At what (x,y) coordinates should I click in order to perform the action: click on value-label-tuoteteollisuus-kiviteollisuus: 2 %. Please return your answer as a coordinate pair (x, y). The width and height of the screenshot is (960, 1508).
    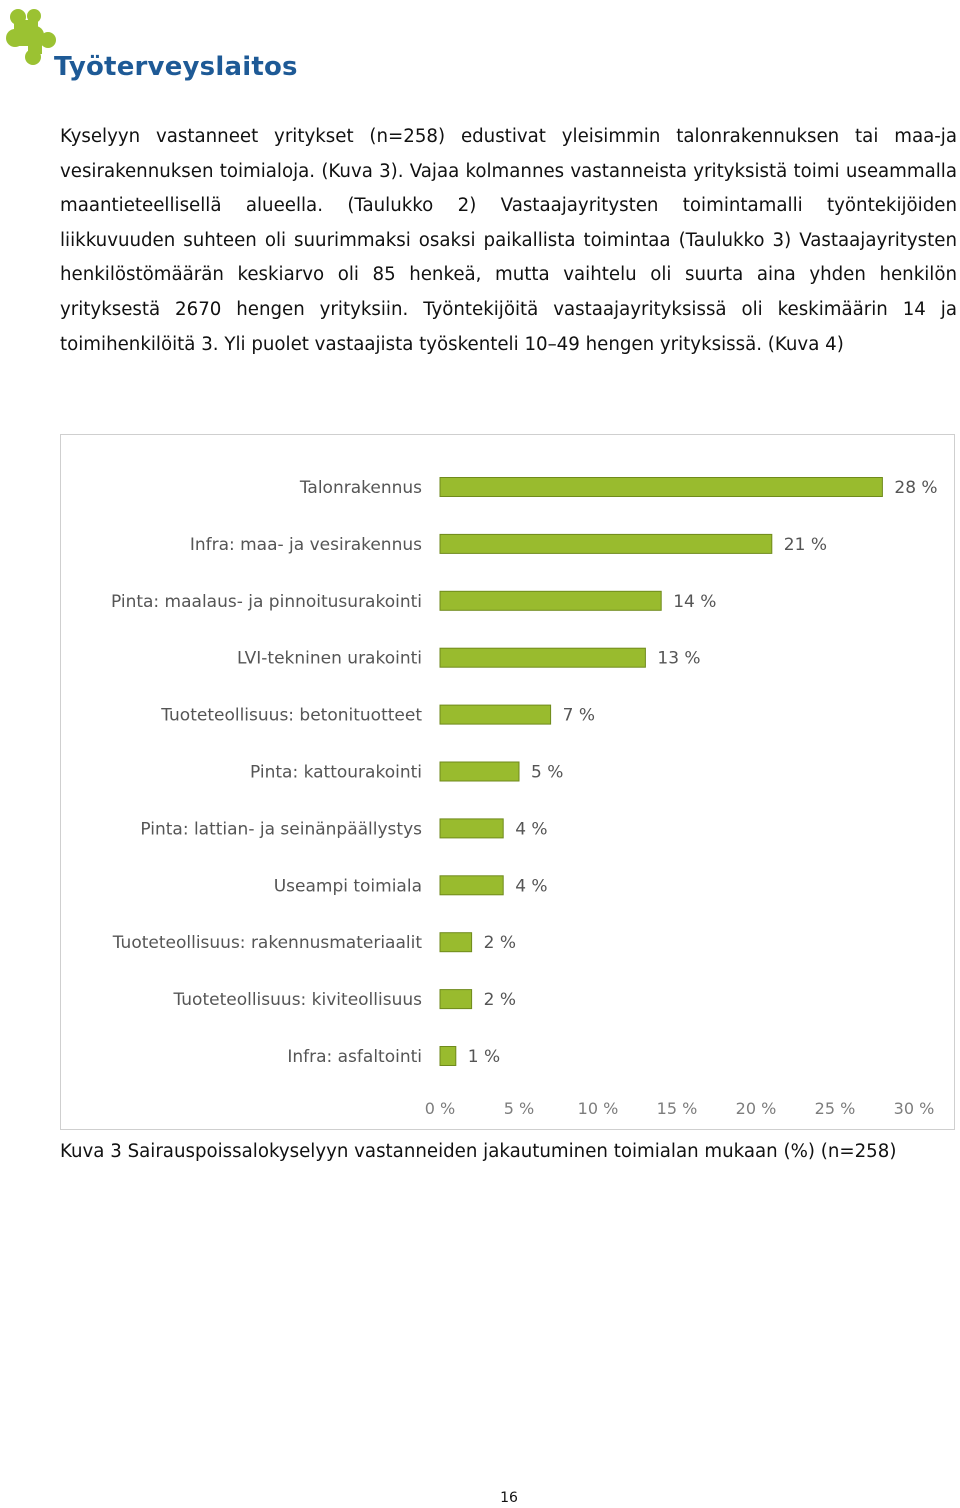
    Looking at the image, I should click on (500, 1000).